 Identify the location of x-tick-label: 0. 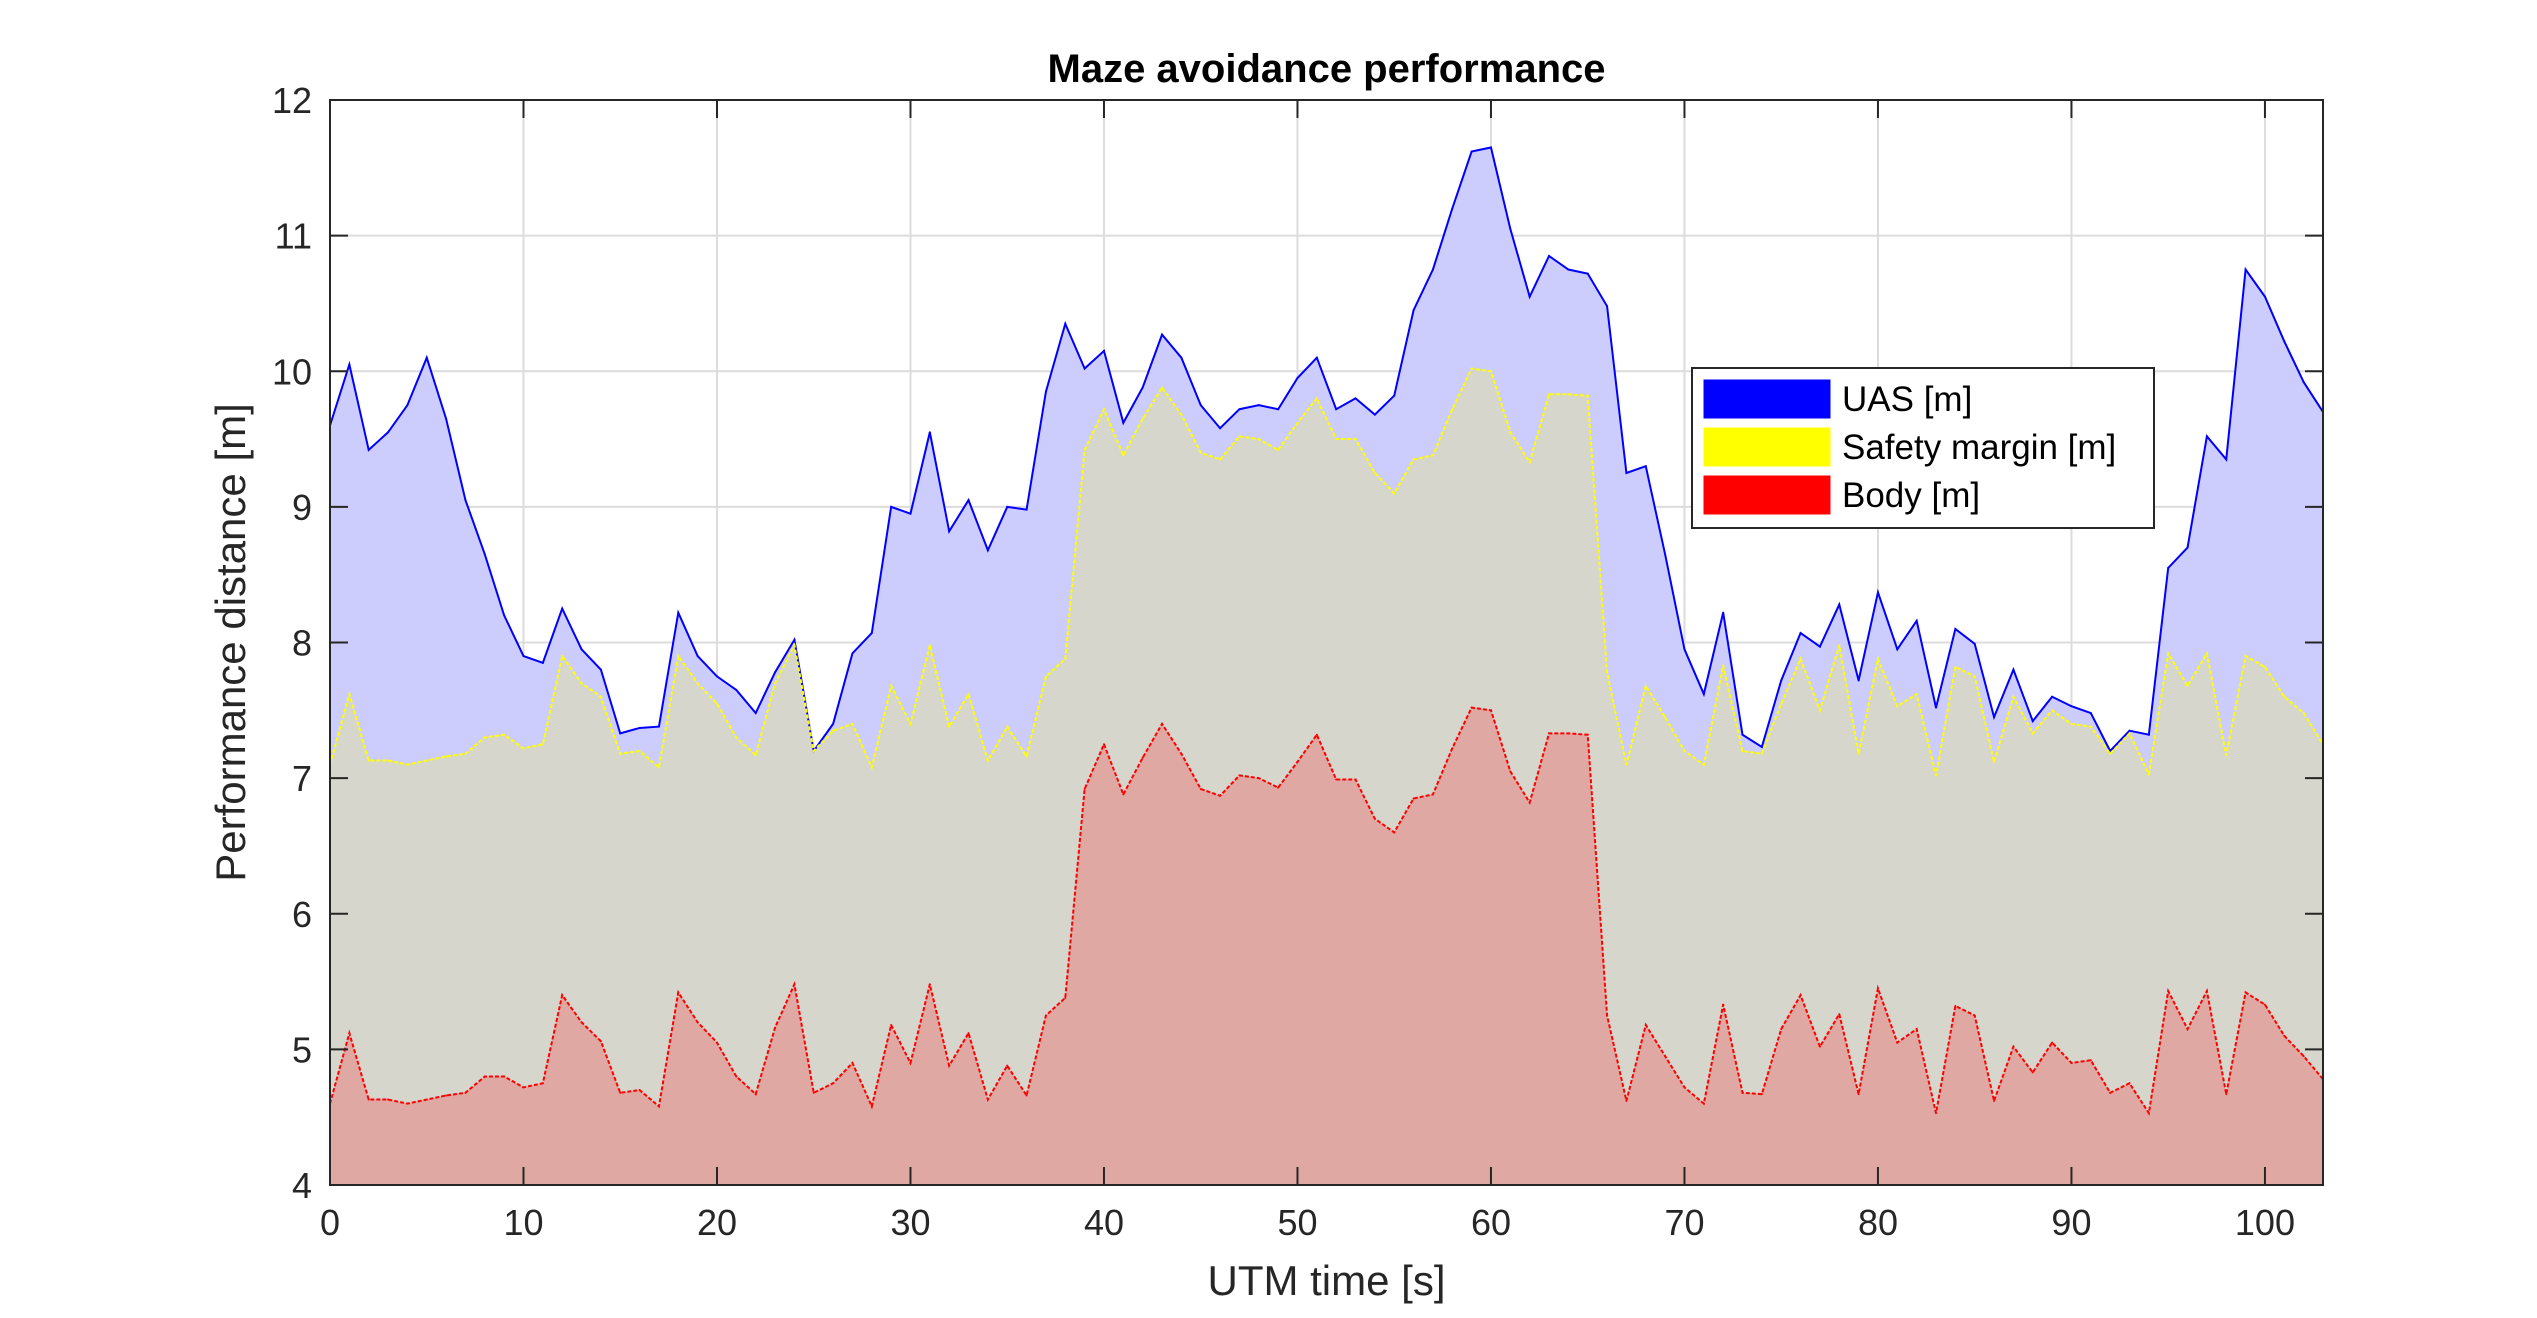
(330, 1222).